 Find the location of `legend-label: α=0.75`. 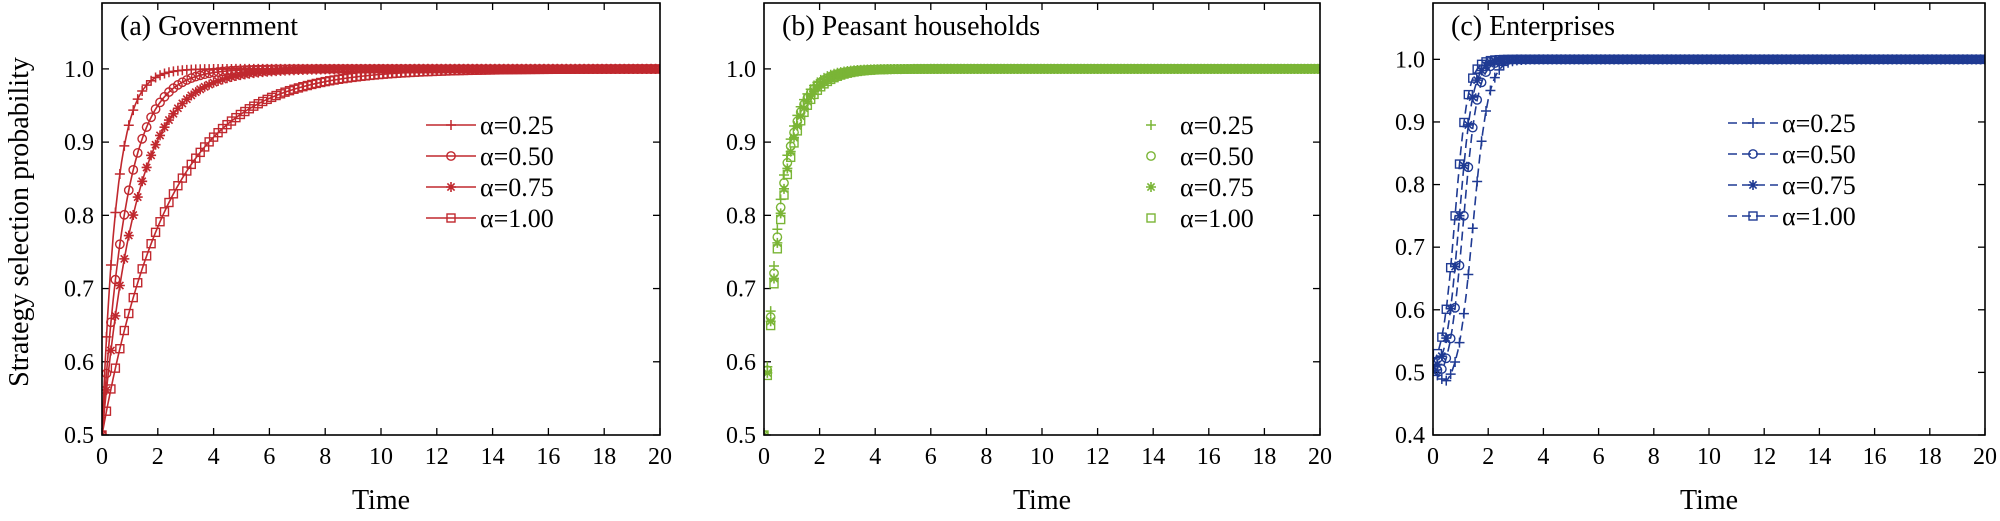

legend-label: α=0.75 is located at coordinates (1217, 187).